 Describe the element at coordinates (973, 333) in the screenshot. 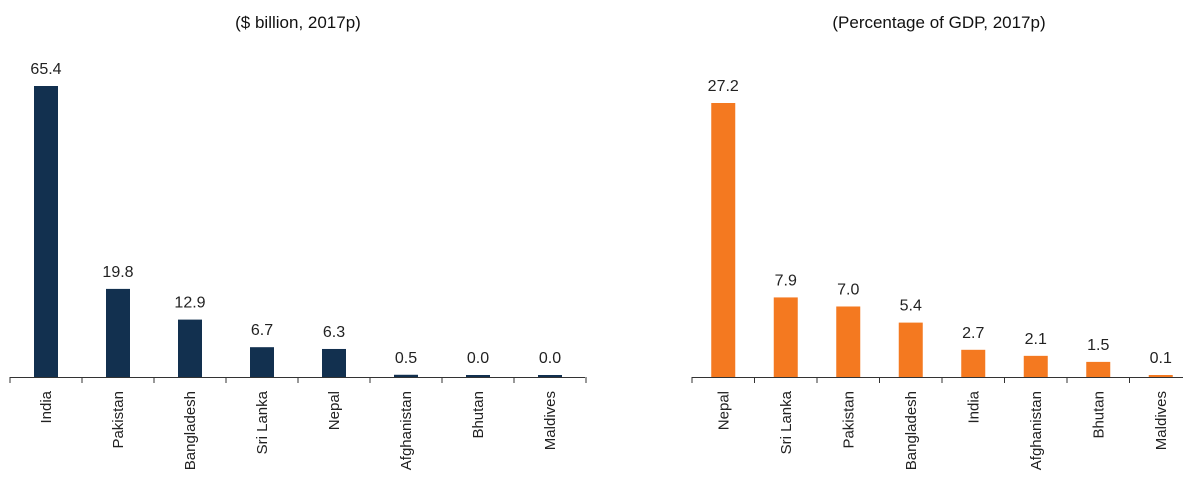

I see `data-label: 2.7` at that location.